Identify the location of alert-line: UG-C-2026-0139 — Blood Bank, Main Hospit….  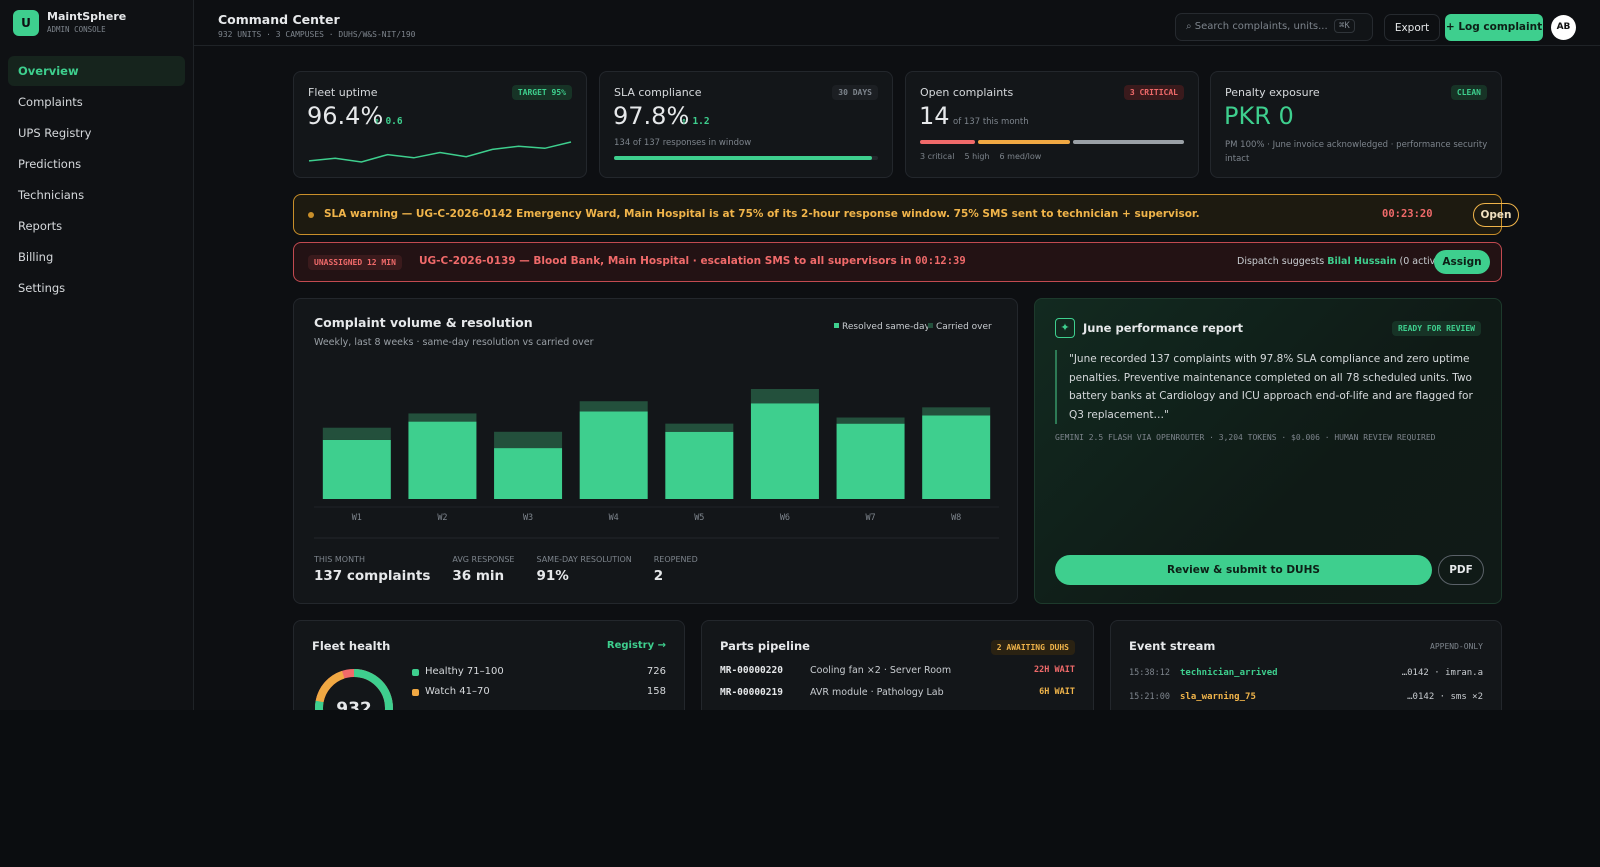
(692, 261).